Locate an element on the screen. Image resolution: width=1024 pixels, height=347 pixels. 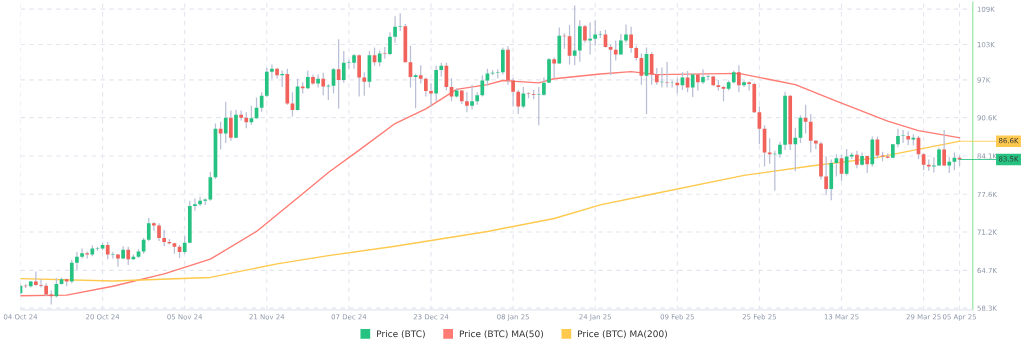
legend-label: Price (BTC) MA(50) is located at coordinates (501, 334).